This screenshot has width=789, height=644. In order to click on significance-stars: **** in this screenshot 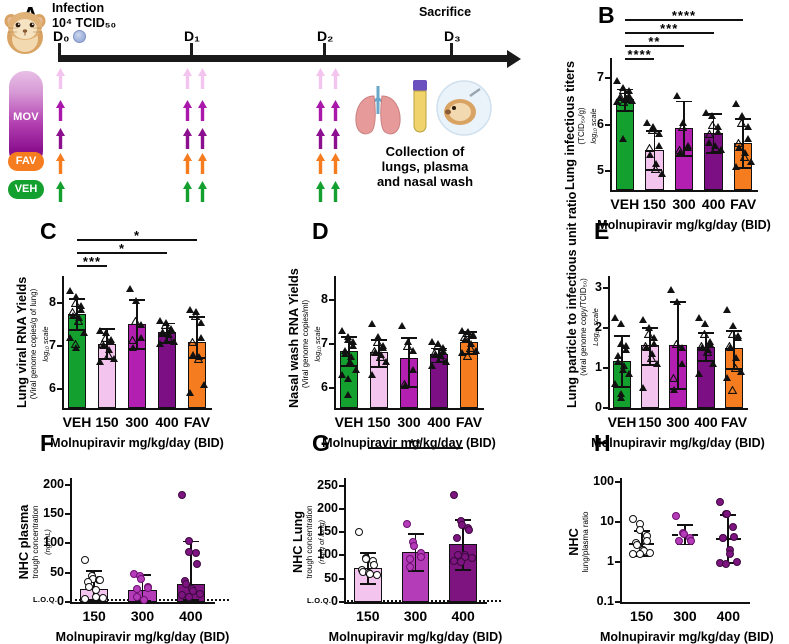, I will do `click(639, 54)`.